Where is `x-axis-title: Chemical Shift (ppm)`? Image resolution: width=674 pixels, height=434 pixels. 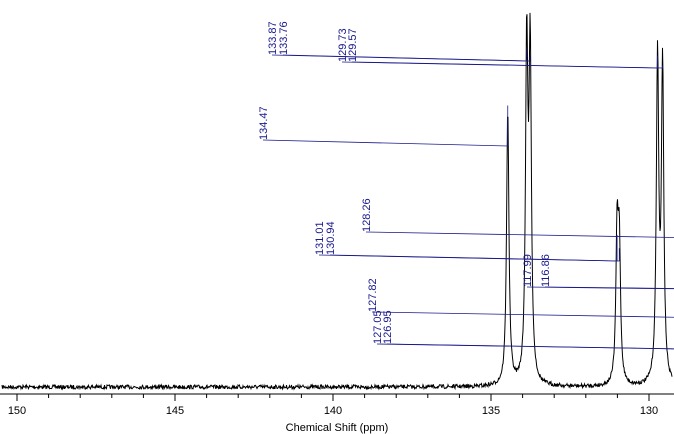 x-axis-title: Chemical Shift (ppm) is located at coordinates (337, 428).